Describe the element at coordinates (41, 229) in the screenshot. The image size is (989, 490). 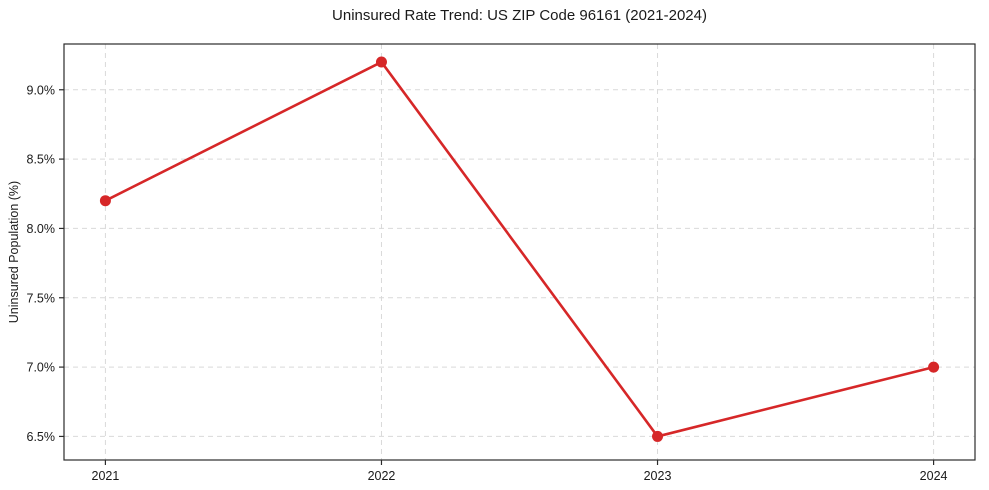
I see `y-tick-label: 8.0%` at that location.